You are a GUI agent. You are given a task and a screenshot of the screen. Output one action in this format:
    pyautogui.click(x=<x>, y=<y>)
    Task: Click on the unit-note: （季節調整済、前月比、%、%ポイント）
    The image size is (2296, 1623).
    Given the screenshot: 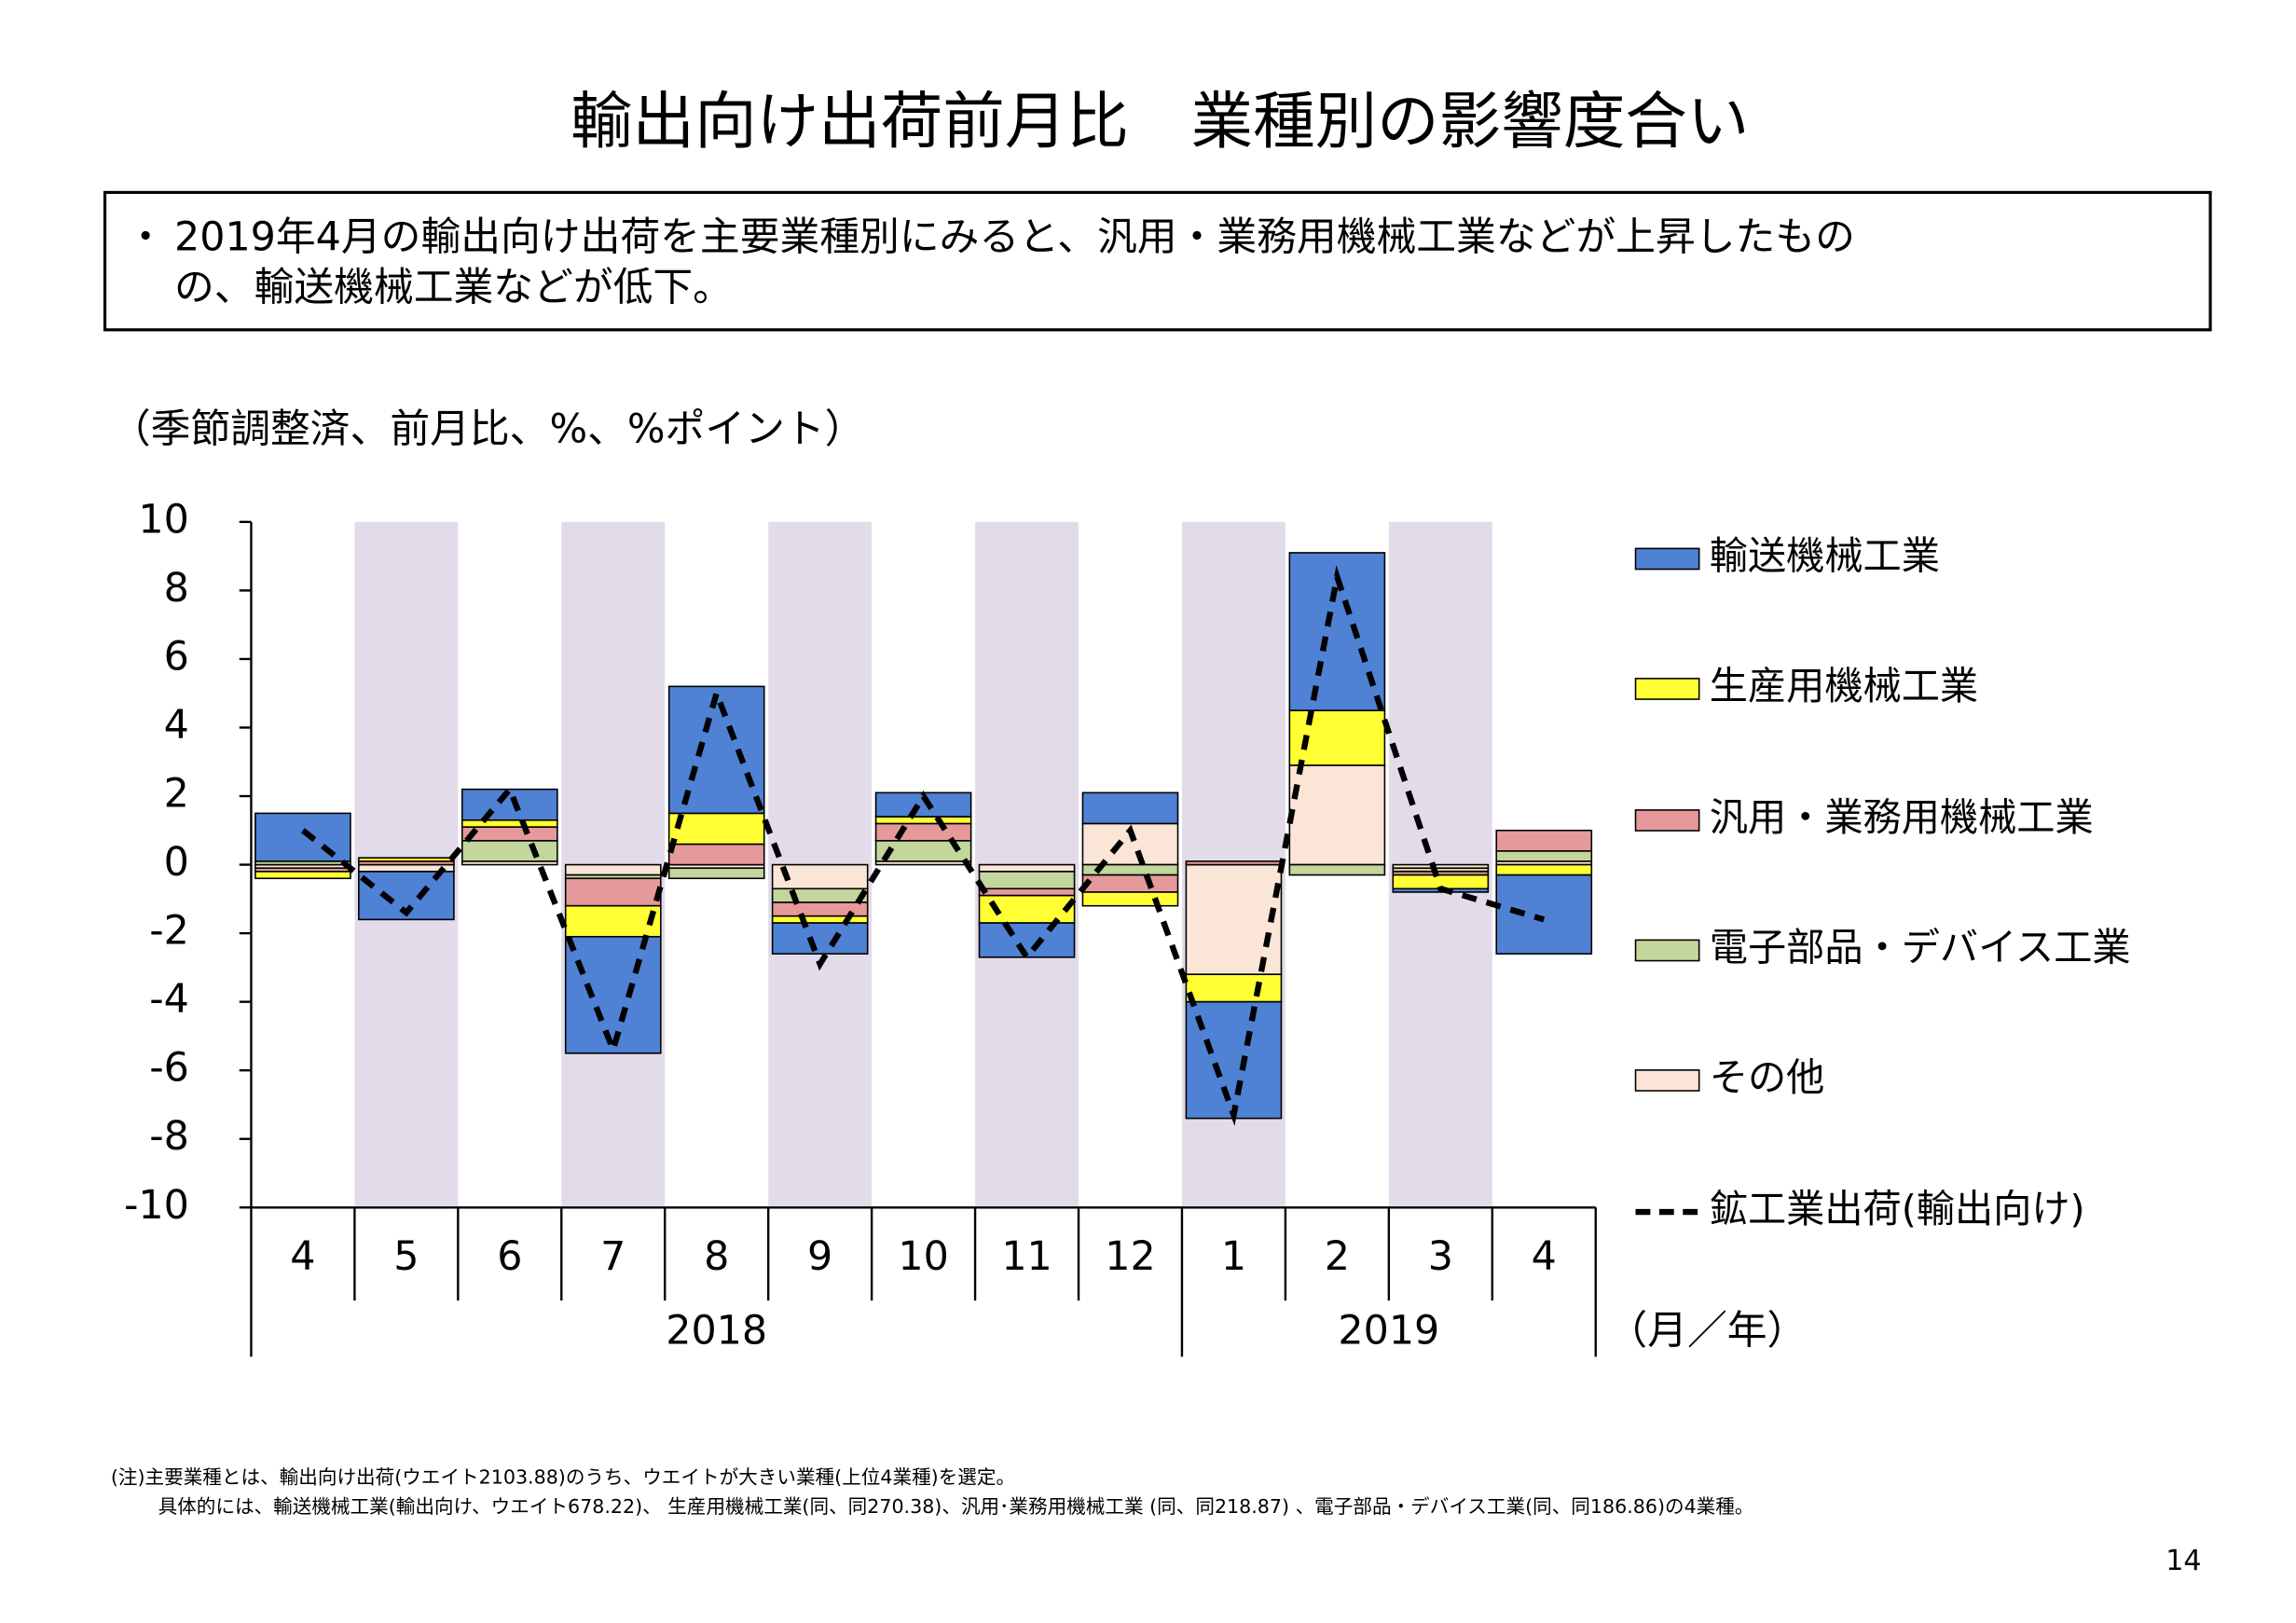 What is the action you would take?
    pyautogui.click(x=488, y=429)
    